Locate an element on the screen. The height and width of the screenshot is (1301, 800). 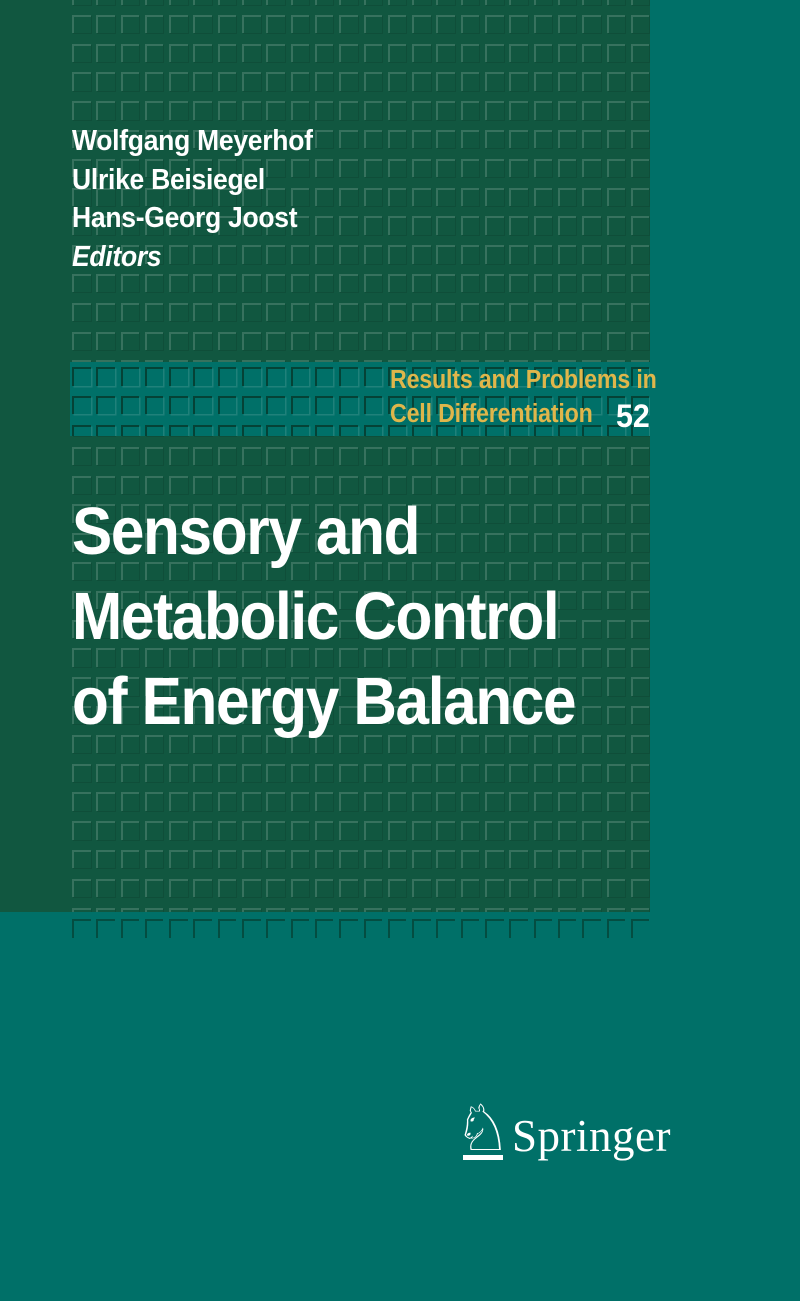
editor-name-3: Hans-Georg Joost is located at coordinates (185, 218).